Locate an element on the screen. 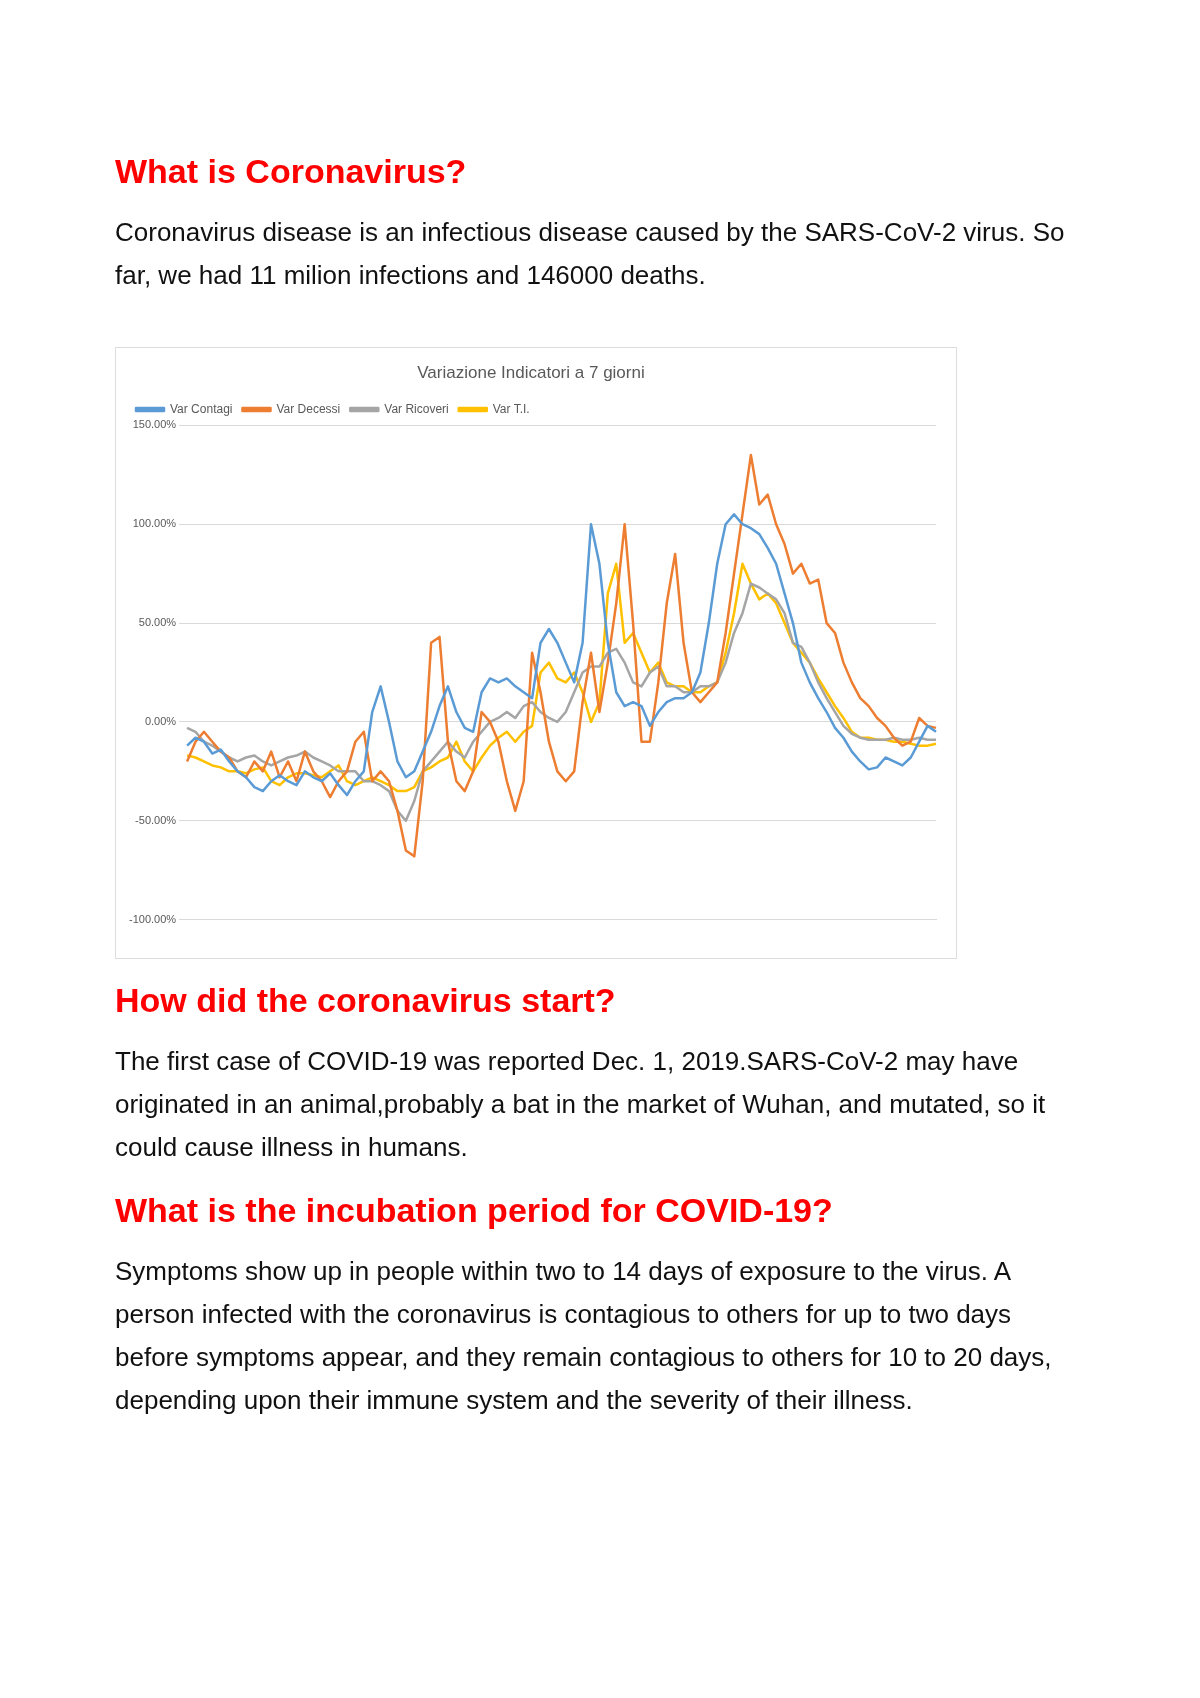 The image size is (1200, 1698). text: What is the incubation period for COVID-19? is located at coordinates (474, 1210).